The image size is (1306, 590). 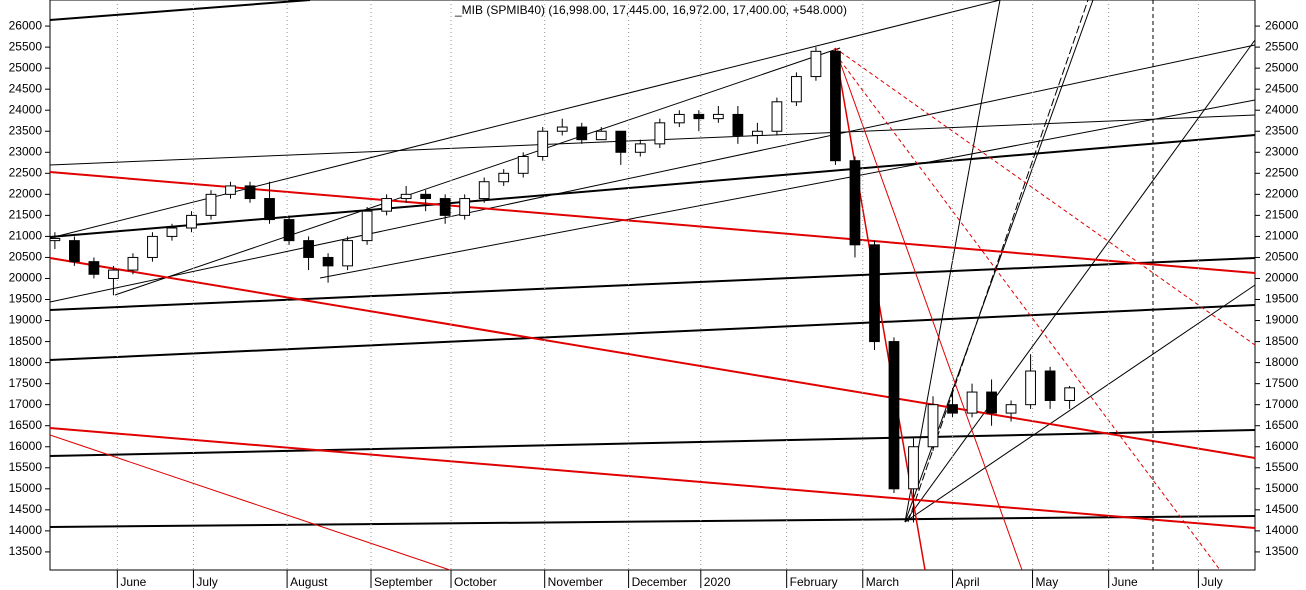 What do you see at coordinates (26, 530) in the screenshot?
I see `y-tick-label: 14000` at bounding box center [26, 530].